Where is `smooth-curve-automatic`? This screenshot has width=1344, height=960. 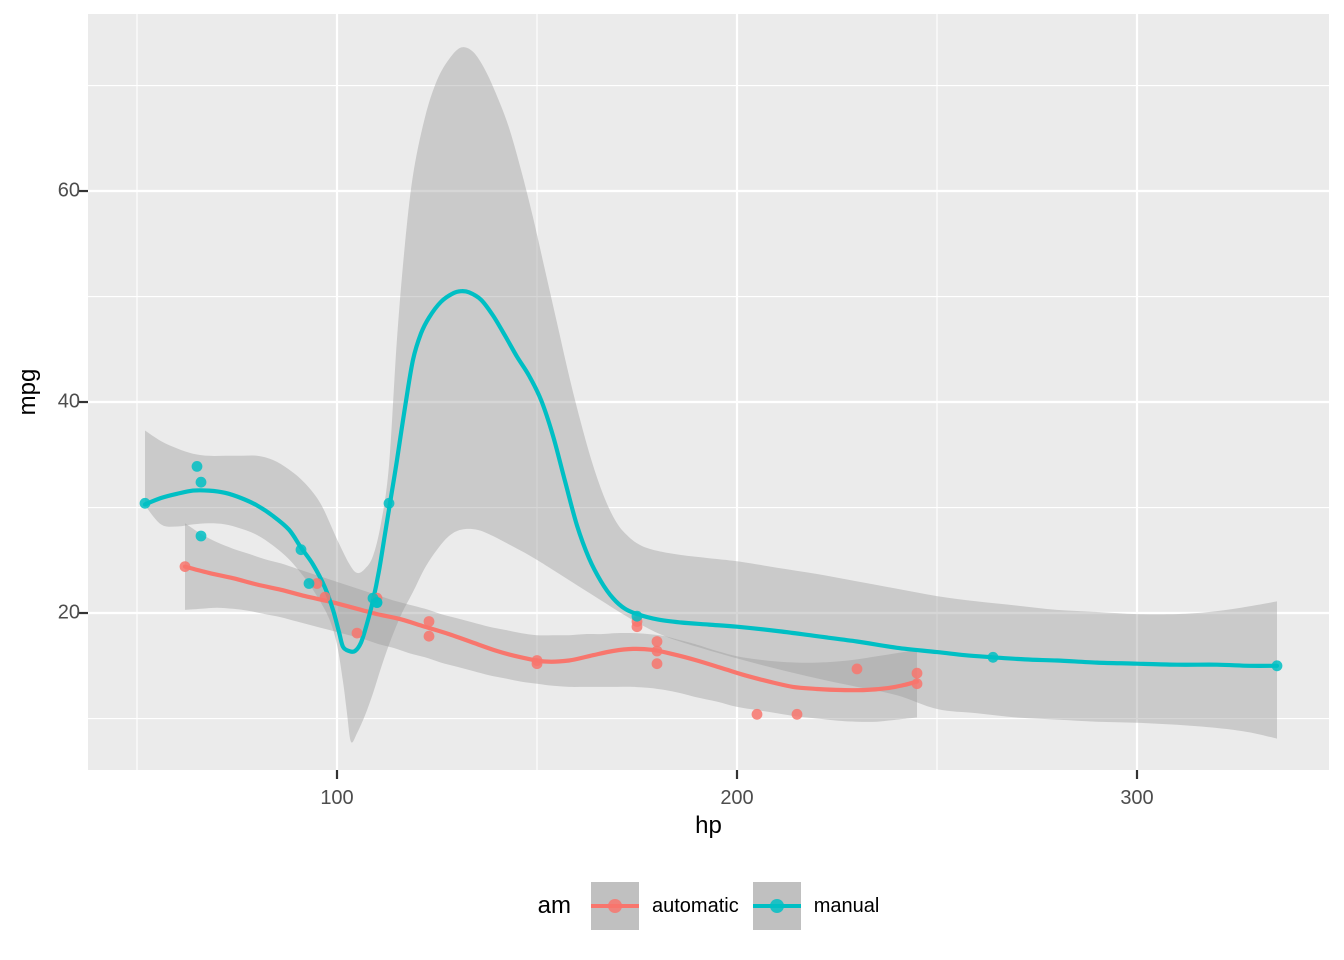
smooth-curve-automatic is located at coordinates (551, 628).